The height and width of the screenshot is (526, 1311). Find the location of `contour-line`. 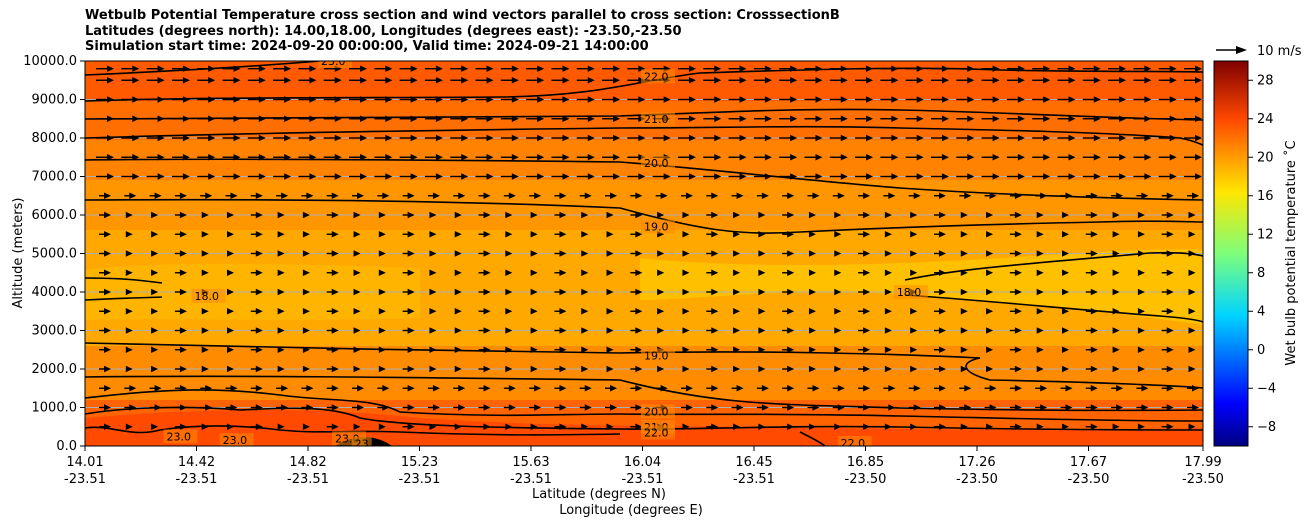

contour-line is located at coordinates (353, 430).